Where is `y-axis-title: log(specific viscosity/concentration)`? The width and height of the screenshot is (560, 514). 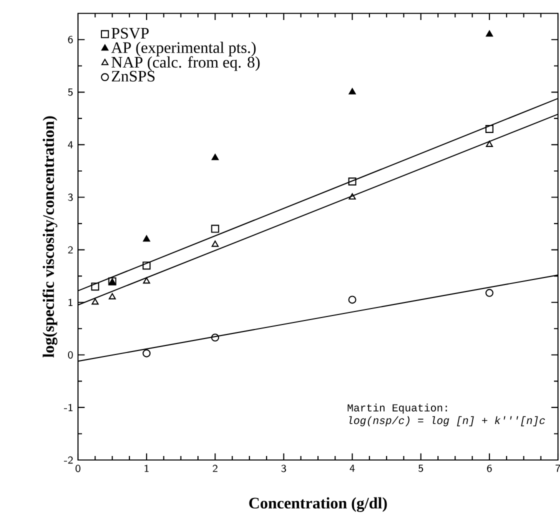
y-axis-title: log(specific viscosity/concentration) is located at coordinates (50, 237).